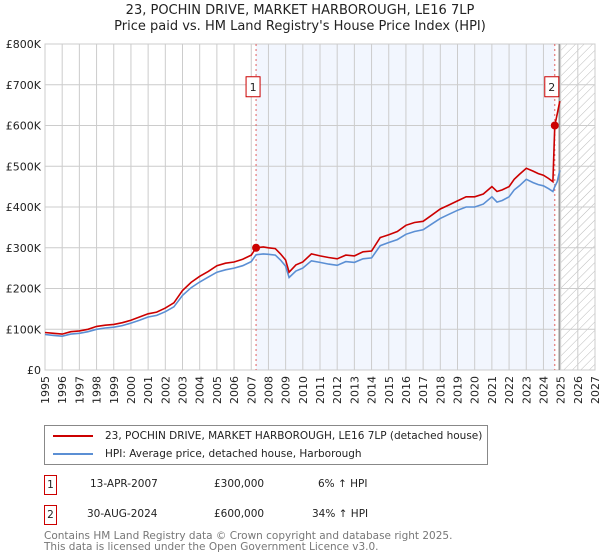 Image resolution: width=600 pixels, height=560 pixels. I want to click on x-tick-label: 2016, so click(406, 390).